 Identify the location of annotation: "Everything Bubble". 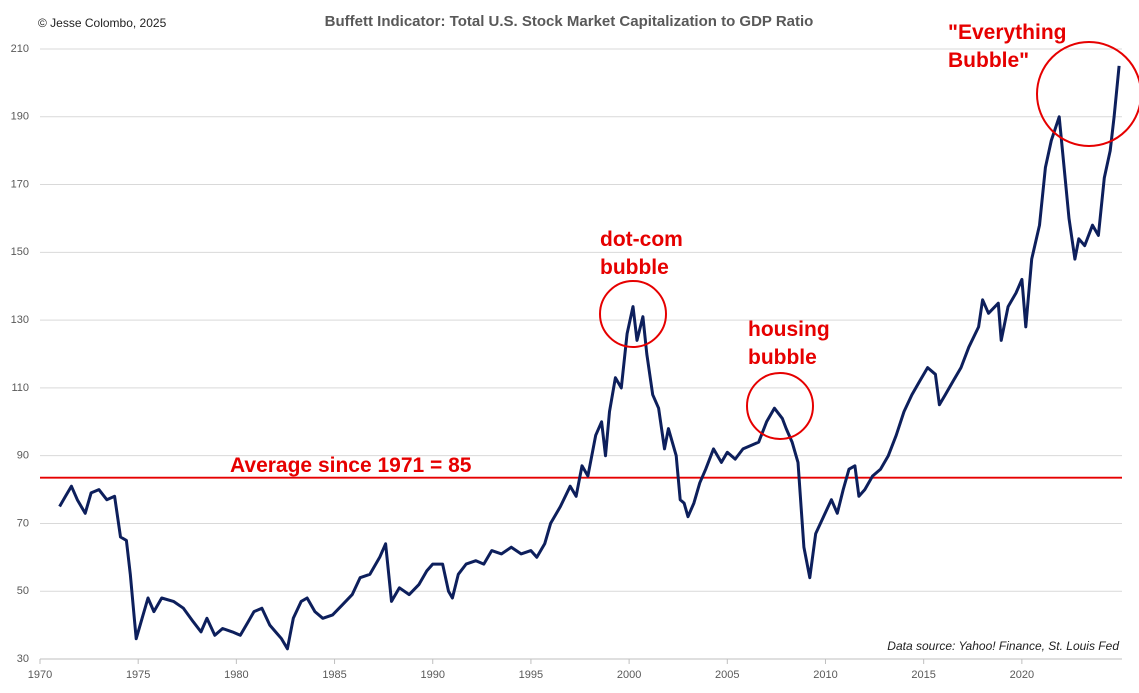
(1007, 46).